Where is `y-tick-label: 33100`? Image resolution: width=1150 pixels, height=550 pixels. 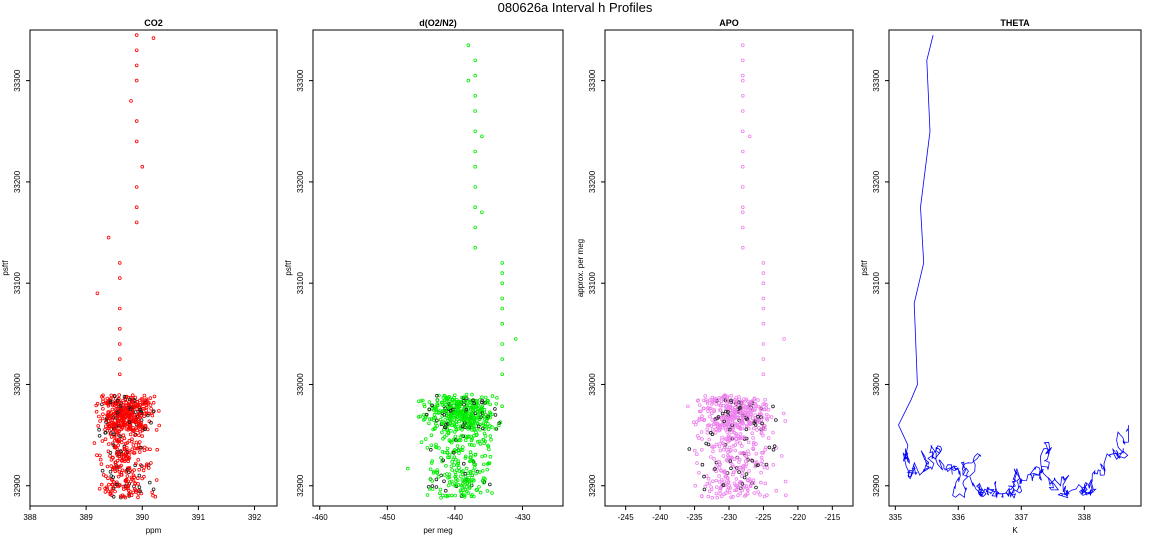
y-tick-label: 33100 is located at coordinates (876, 283).